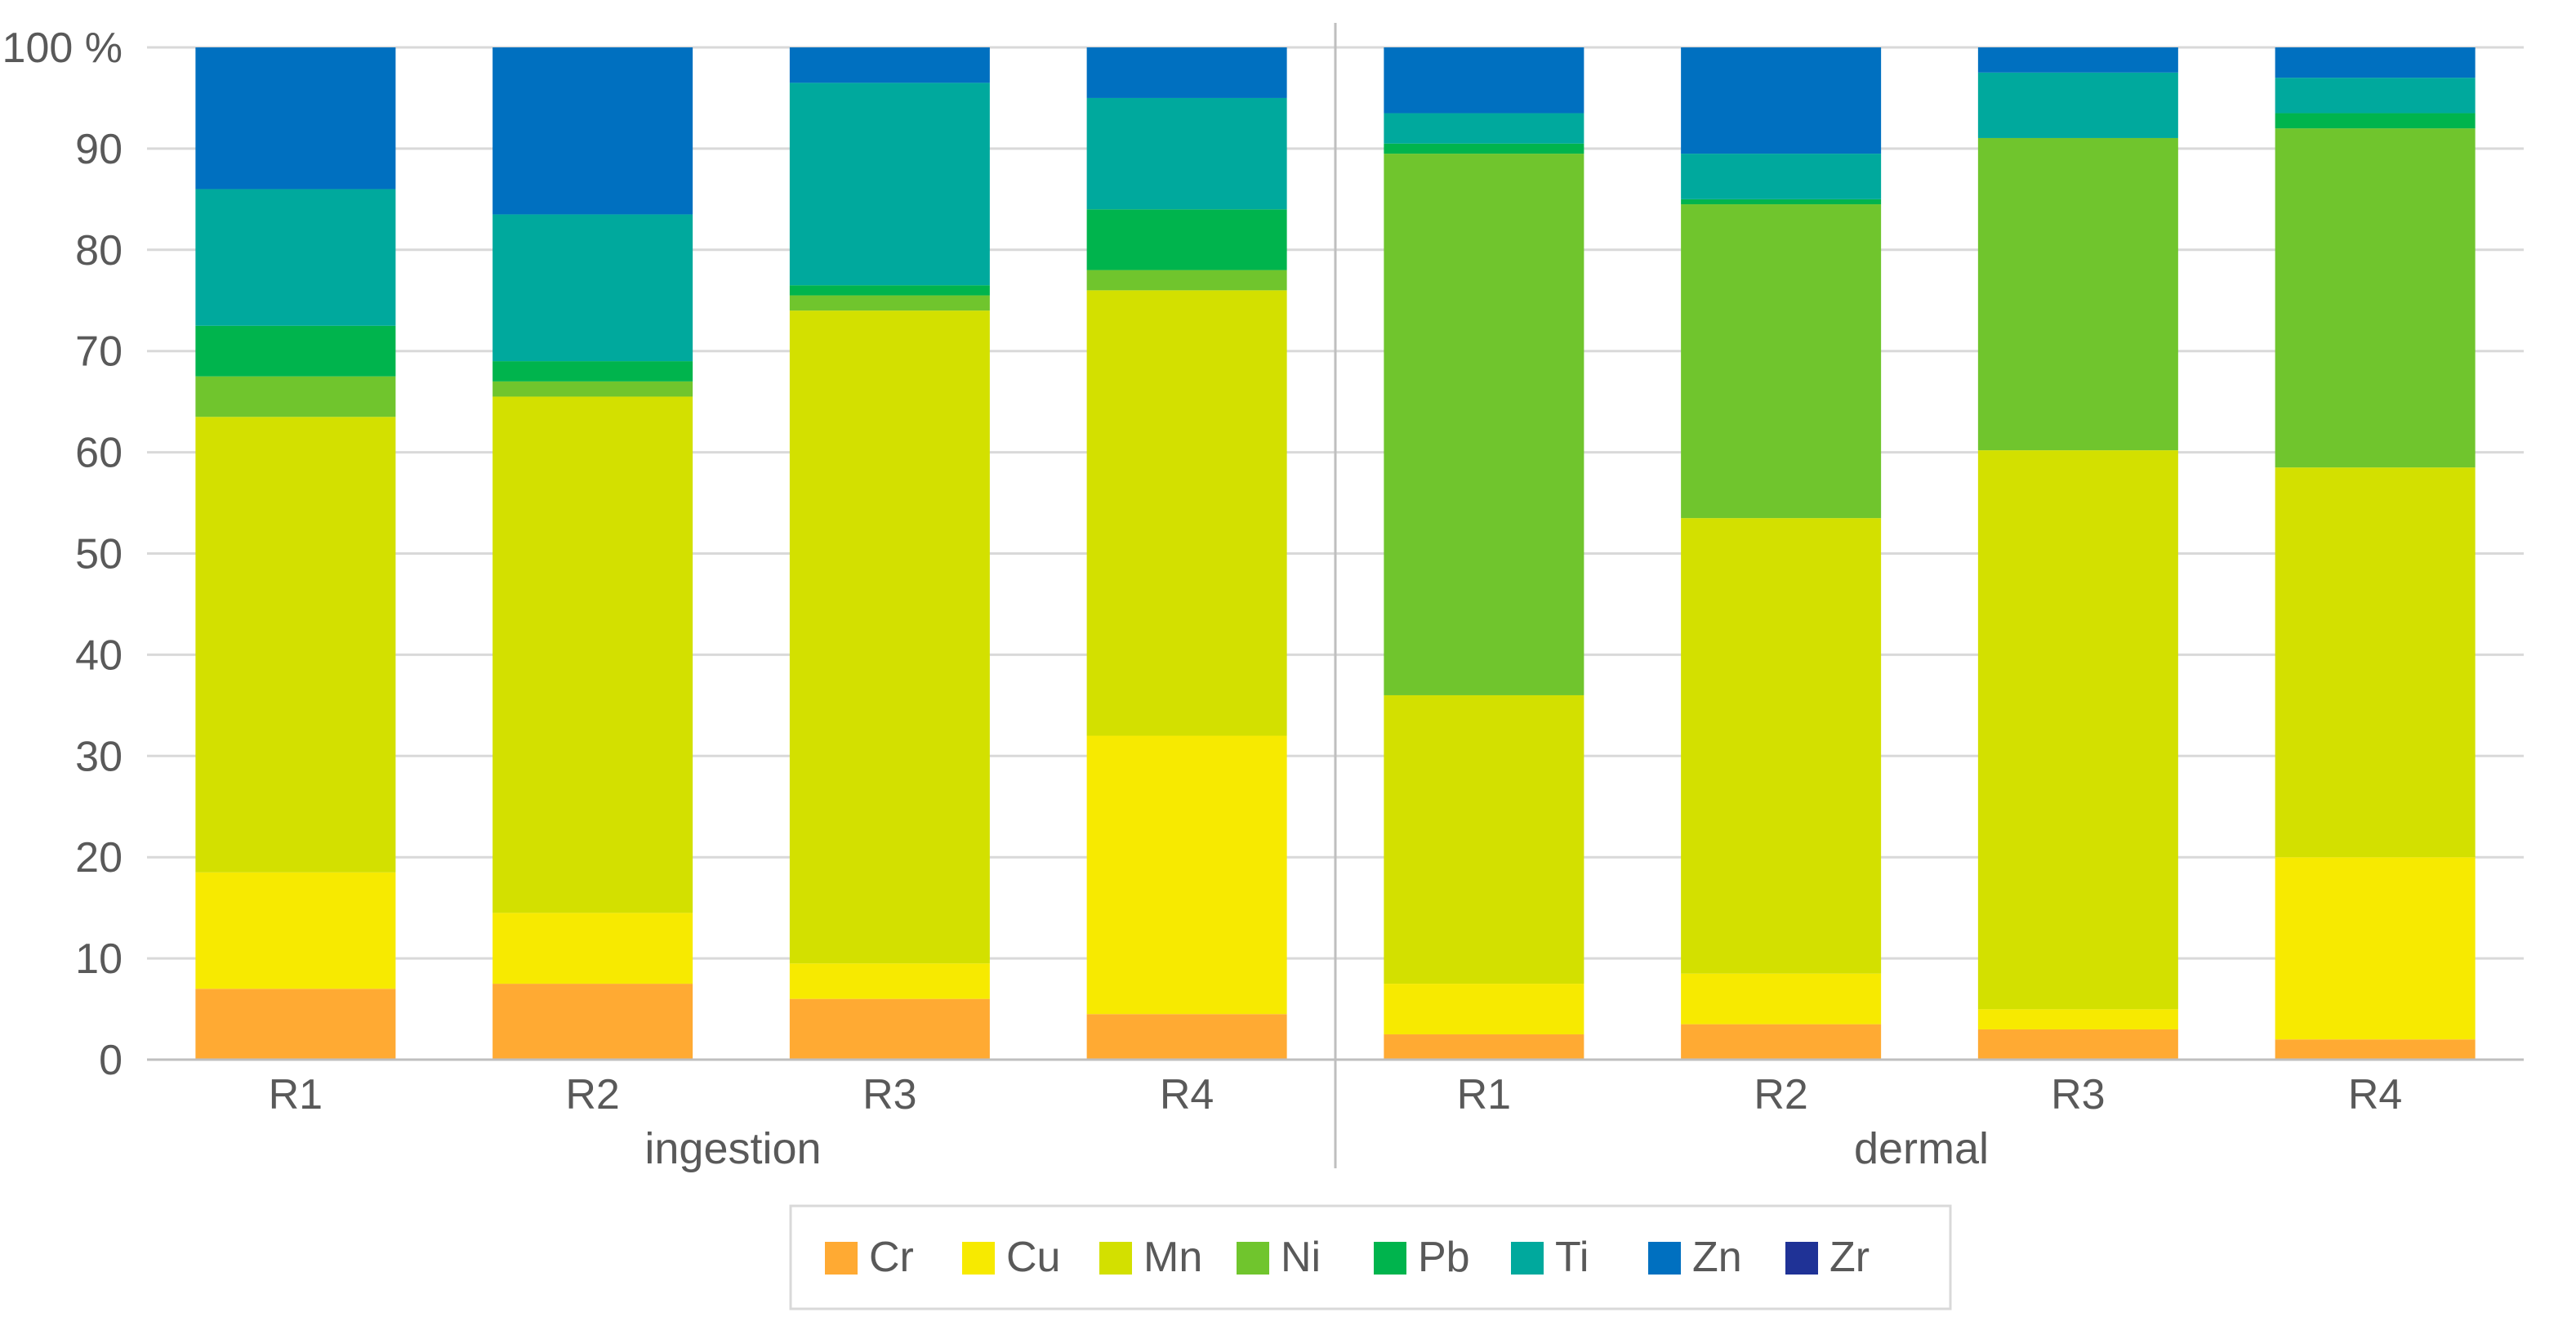  Describe the element at coordinates (1186, 875) in the screenshot. I see `bar-segment-cu-ingestion-r4` at that location.